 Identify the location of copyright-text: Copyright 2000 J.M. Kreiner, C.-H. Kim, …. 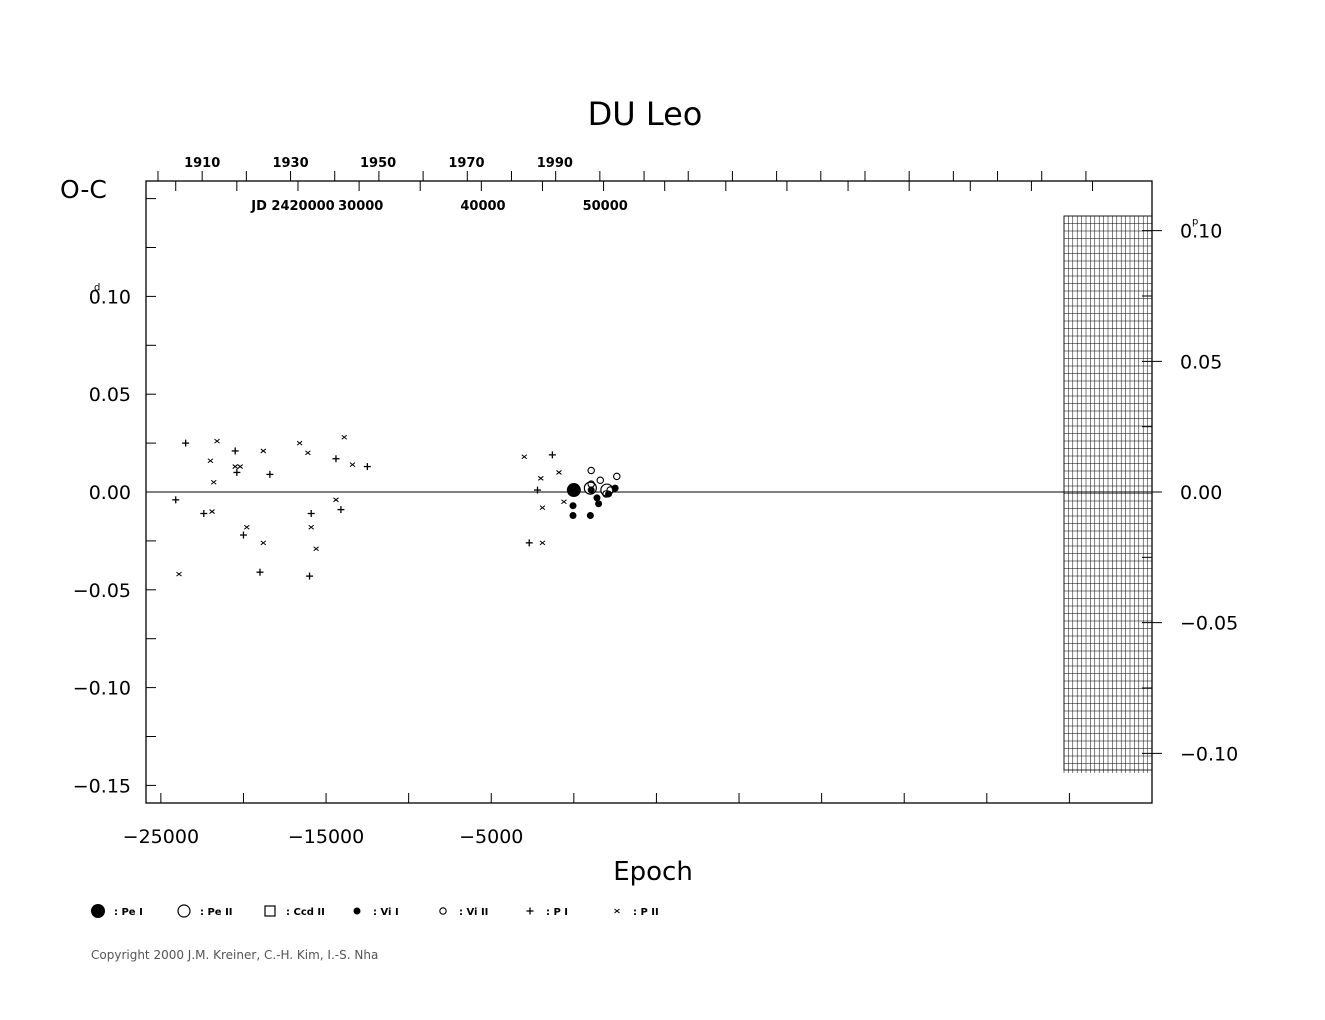
(235, 955).